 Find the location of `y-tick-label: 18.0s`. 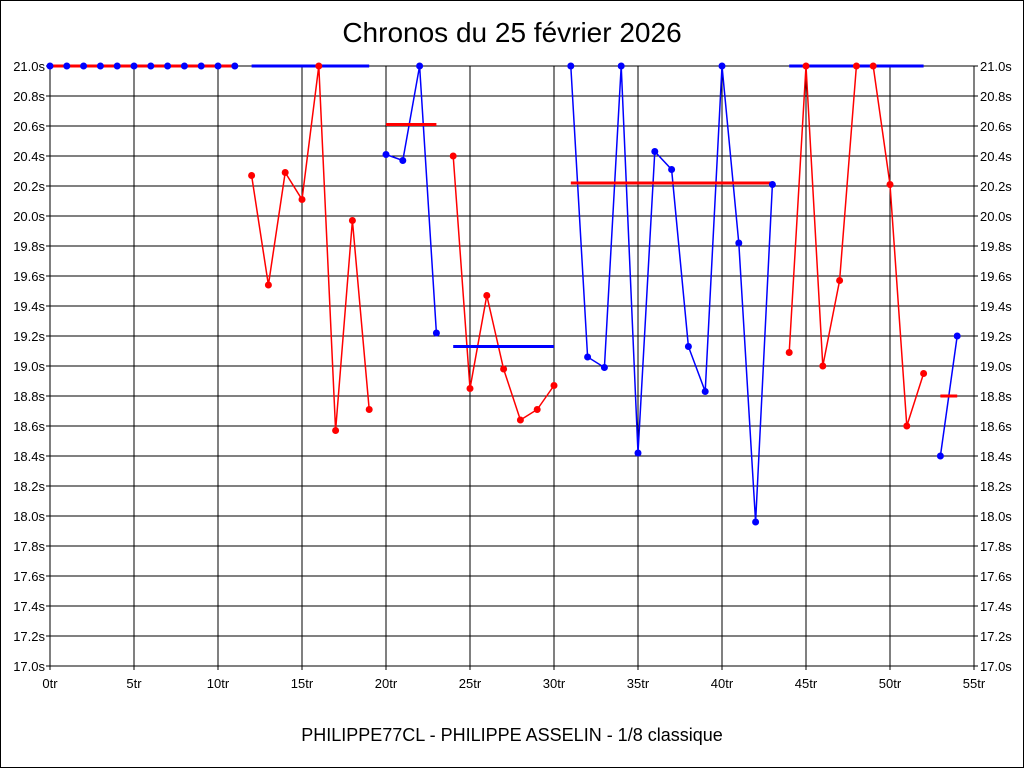

y-tick-label: 18.0s is located at coordinates (29, 516).